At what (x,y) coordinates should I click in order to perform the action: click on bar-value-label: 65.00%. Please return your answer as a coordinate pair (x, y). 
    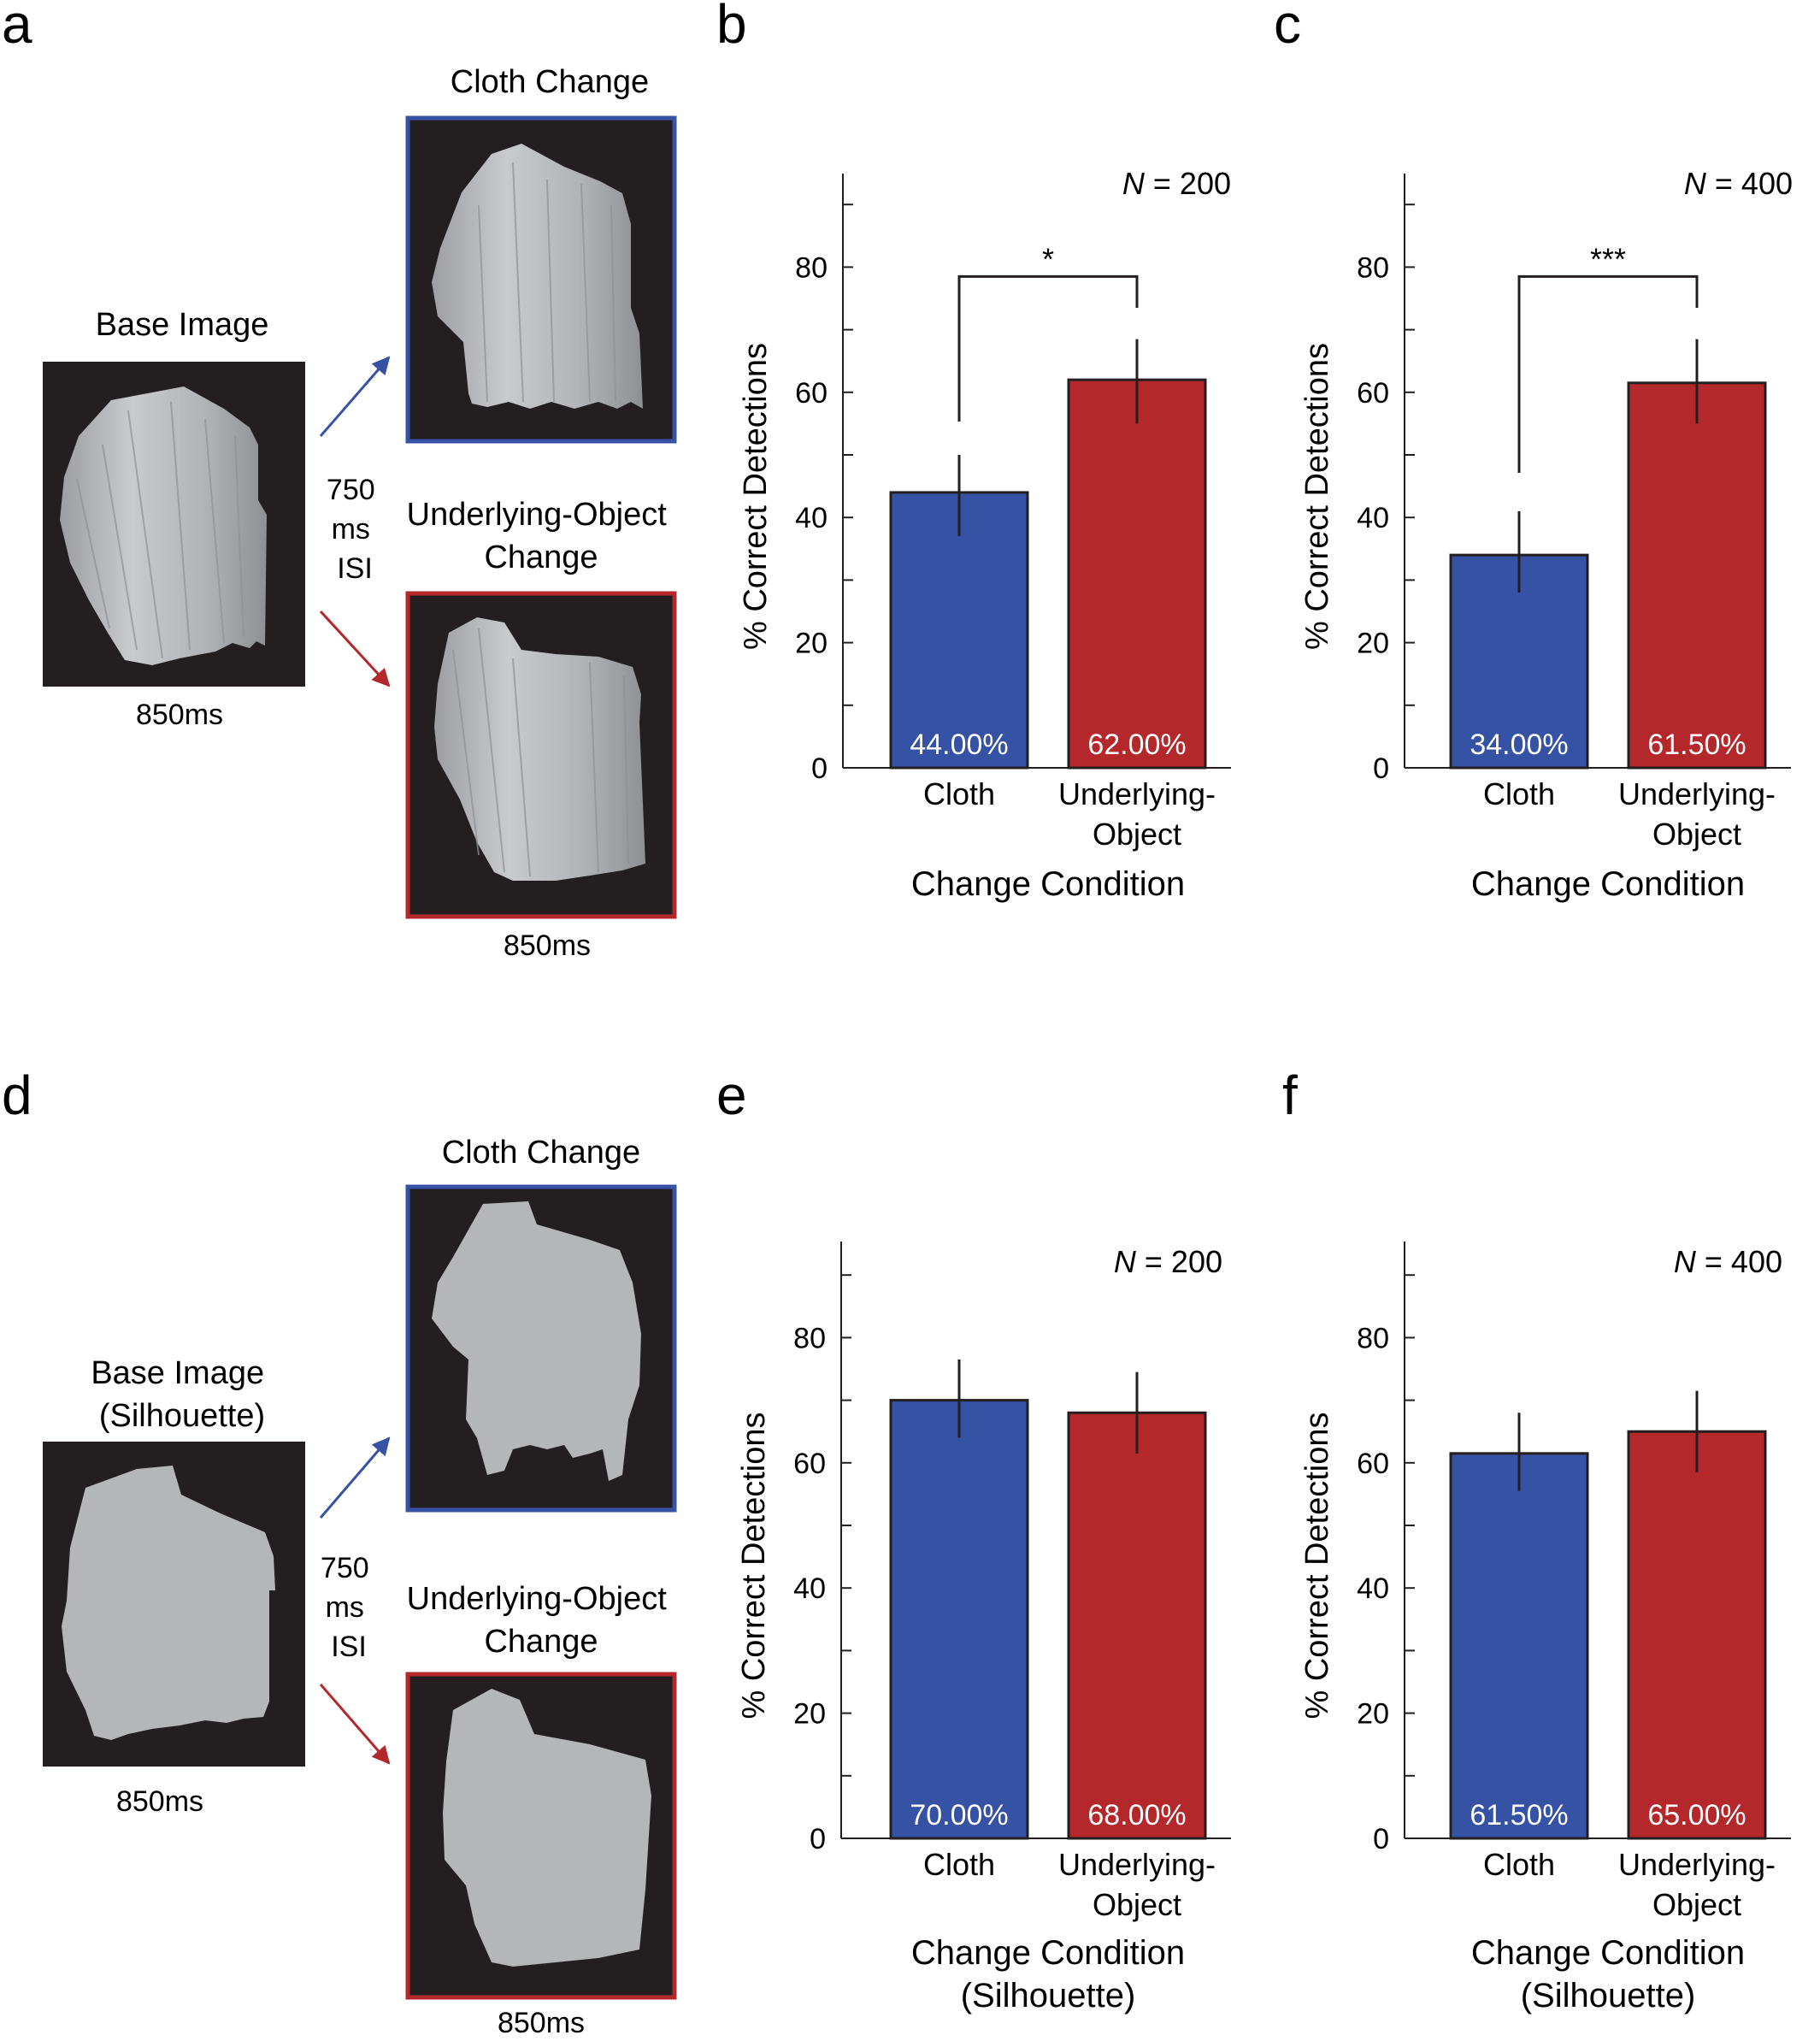
    Looking at the image, I should click on (1697, 1815).